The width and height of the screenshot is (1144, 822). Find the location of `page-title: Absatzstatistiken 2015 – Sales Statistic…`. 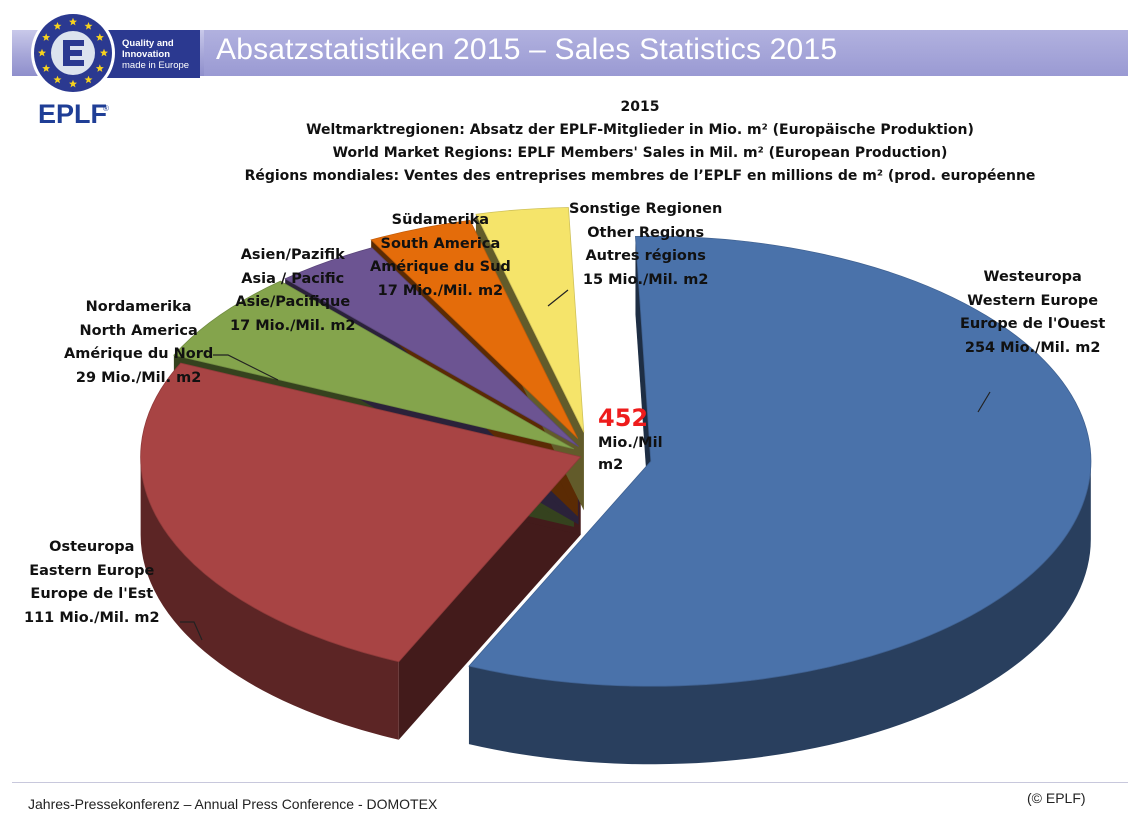

page-title: Absatzstatistiken 2015 – Sales Statistic… is located at coordinates (527, 49).